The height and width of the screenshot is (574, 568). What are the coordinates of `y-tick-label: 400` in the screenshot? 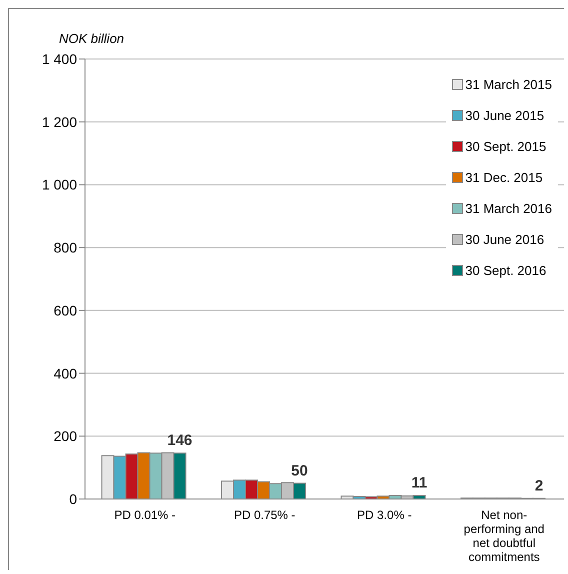 It's located at (66, 373).